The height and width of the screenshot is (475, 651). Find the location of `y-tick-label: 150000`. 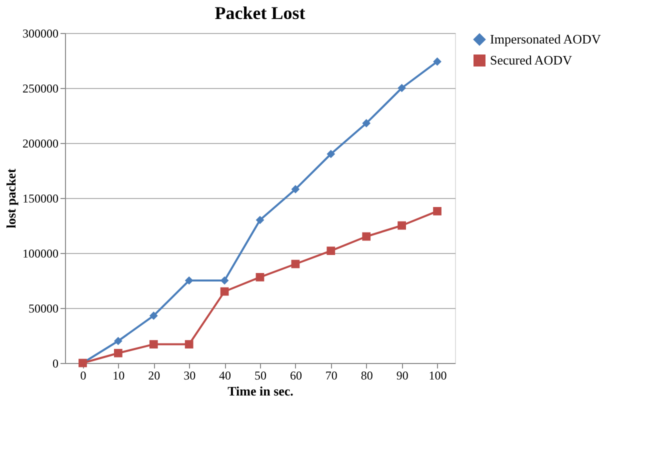

y-tick-label: 150000 is located at coordinates (40, 199).